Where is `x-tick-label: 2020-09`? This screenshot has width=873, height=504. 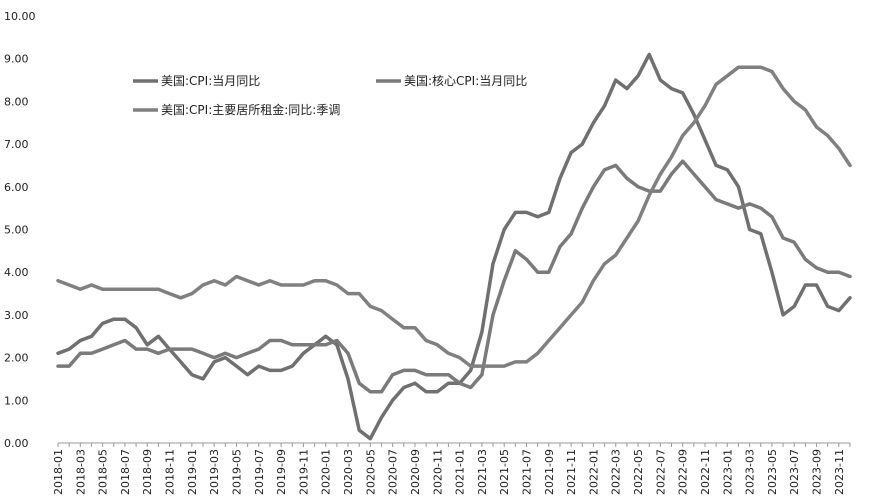
x-tick-label: 2020-09 is located at coordinates (415, 472).